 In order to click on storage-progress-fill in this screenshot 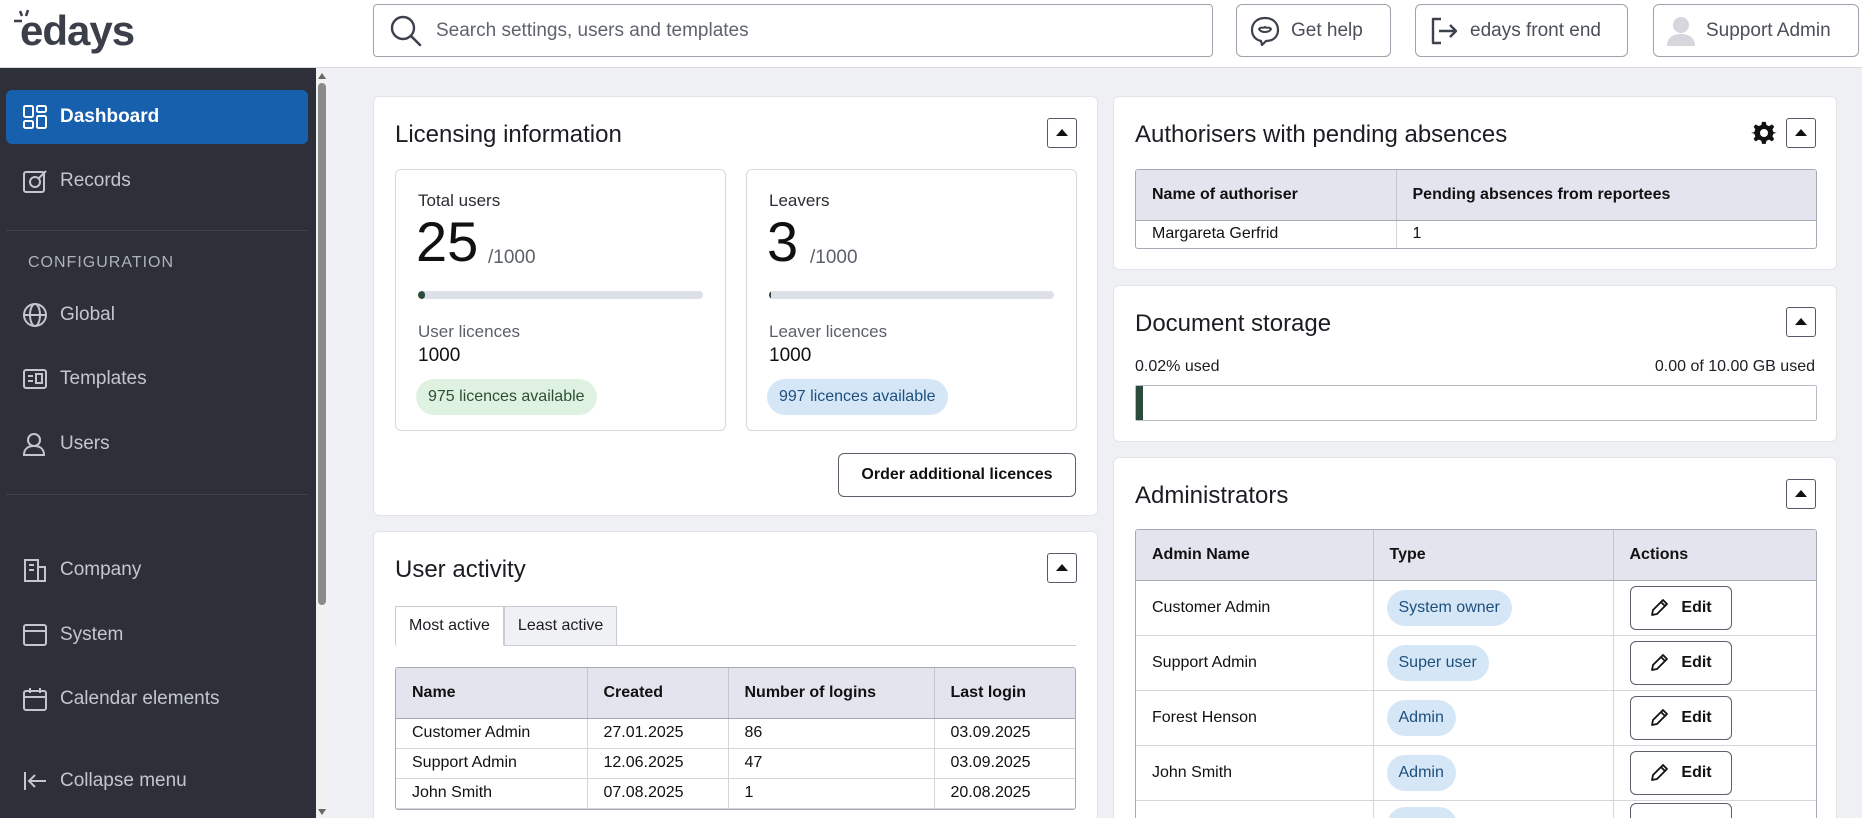, I will do `click(1139, 403)`.